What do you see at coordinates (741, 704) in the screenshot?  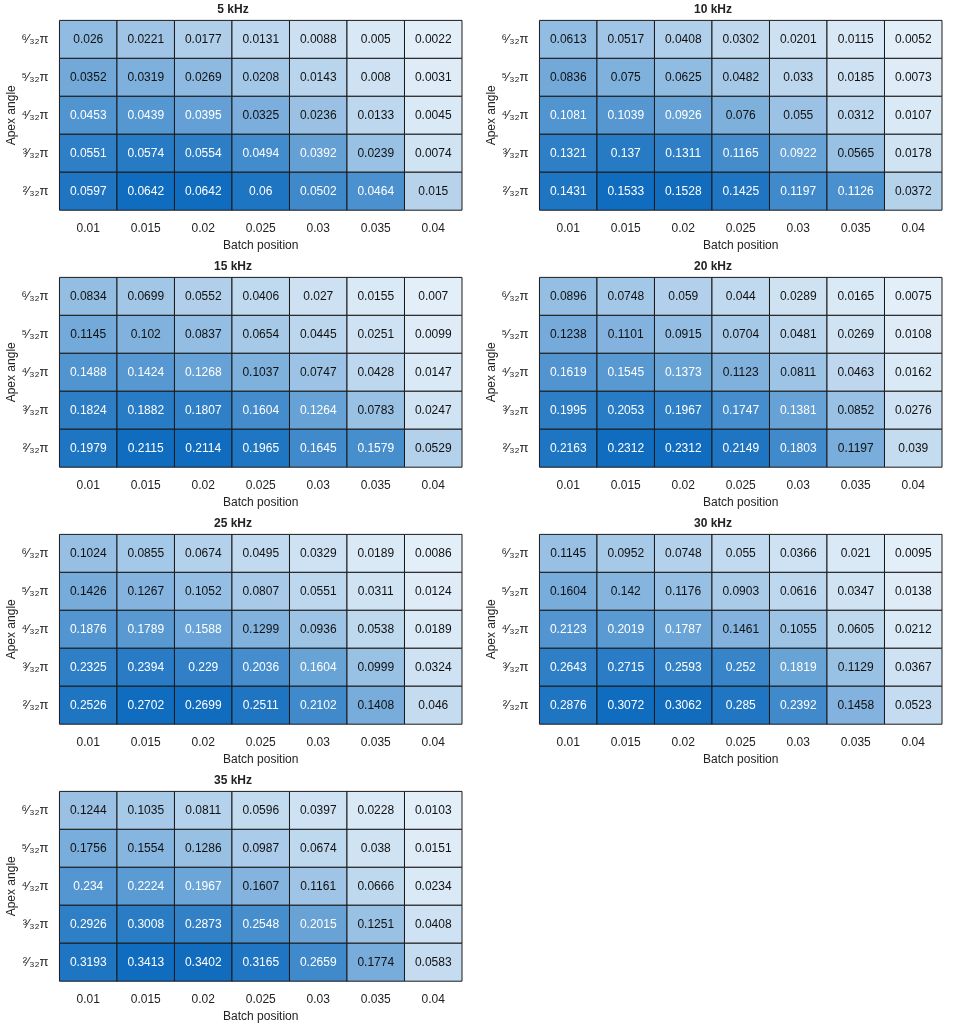 I see `data-label: 0.285` at bounding box center [741, 704].